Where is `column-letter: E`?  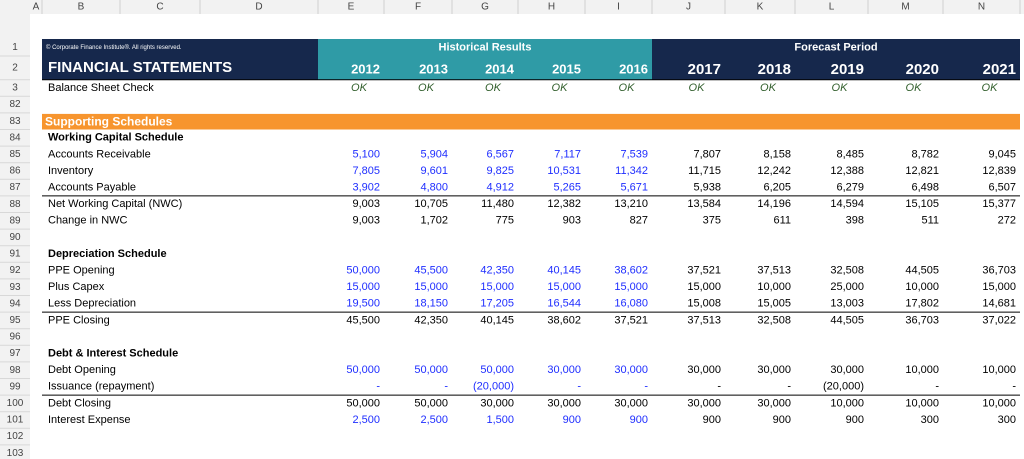 column-letter: E is located at coordinates (351, 7).